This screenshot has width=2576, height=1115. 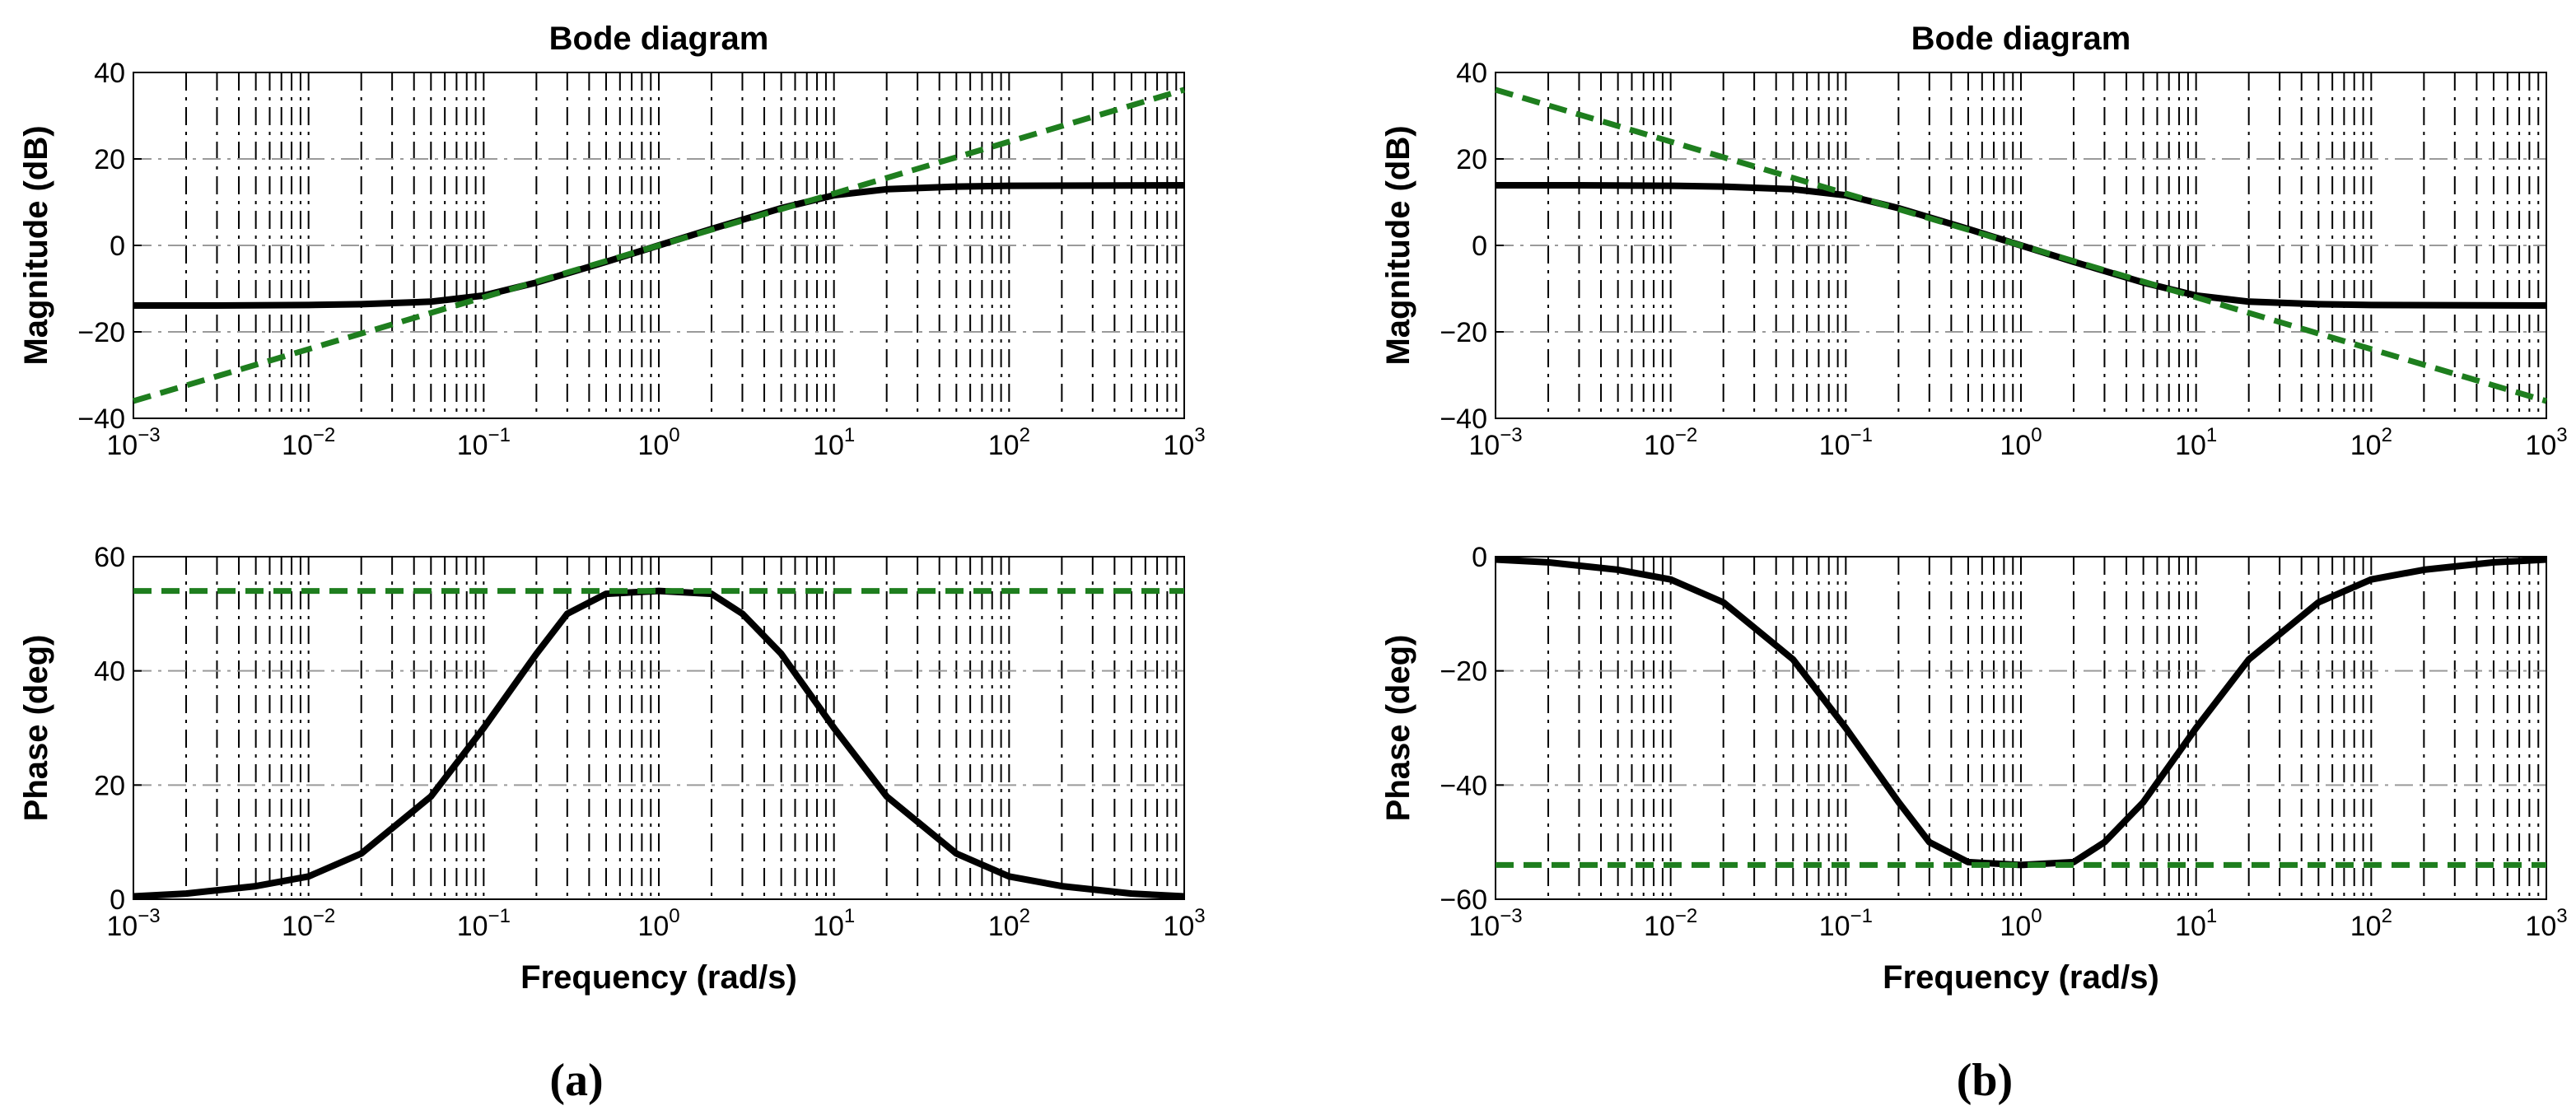 I want to click on caption-b: (b), so click(x=1985, y=1080).